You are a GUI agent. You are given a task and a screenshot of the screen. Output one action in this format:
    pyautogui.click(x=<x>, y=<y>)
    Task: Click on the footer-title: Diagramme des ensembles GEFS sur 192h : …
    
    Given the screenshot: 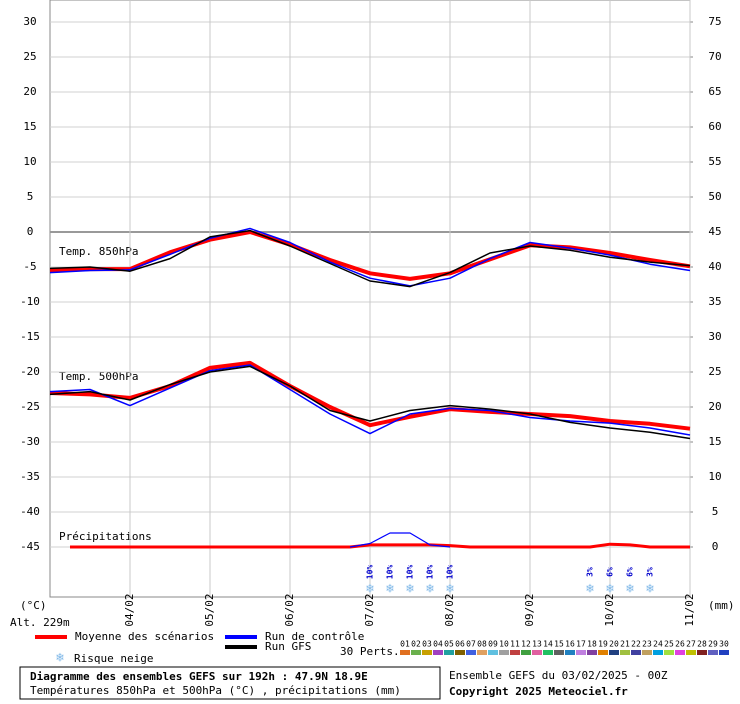 What is the action you would take?
    pyautogui.click(x=199, y=676)
    